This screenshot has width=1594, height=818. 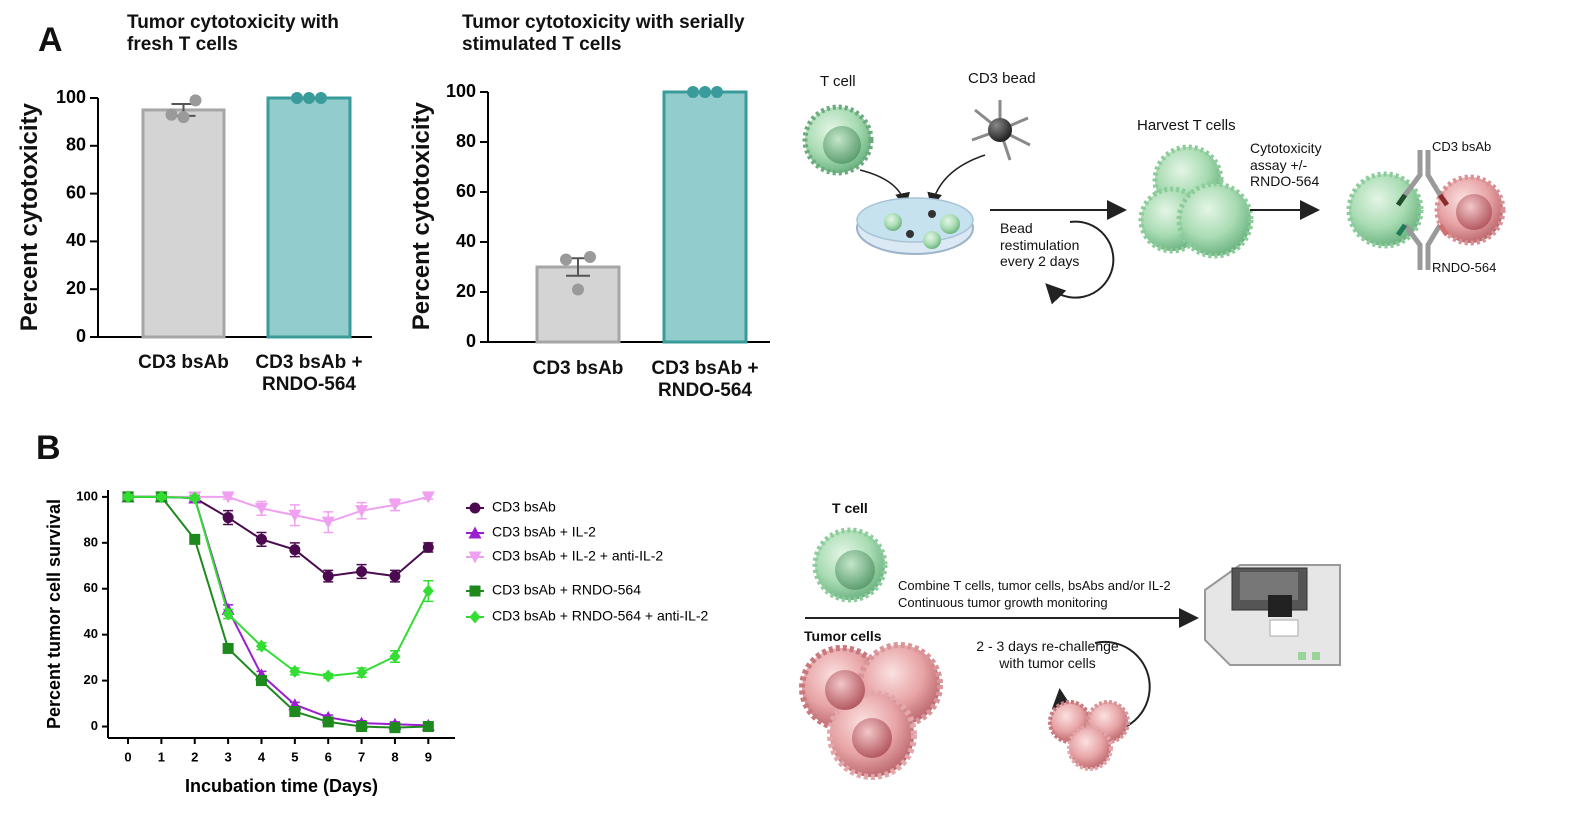 I want to click on diagram-a, so click(x=1154, y=202).